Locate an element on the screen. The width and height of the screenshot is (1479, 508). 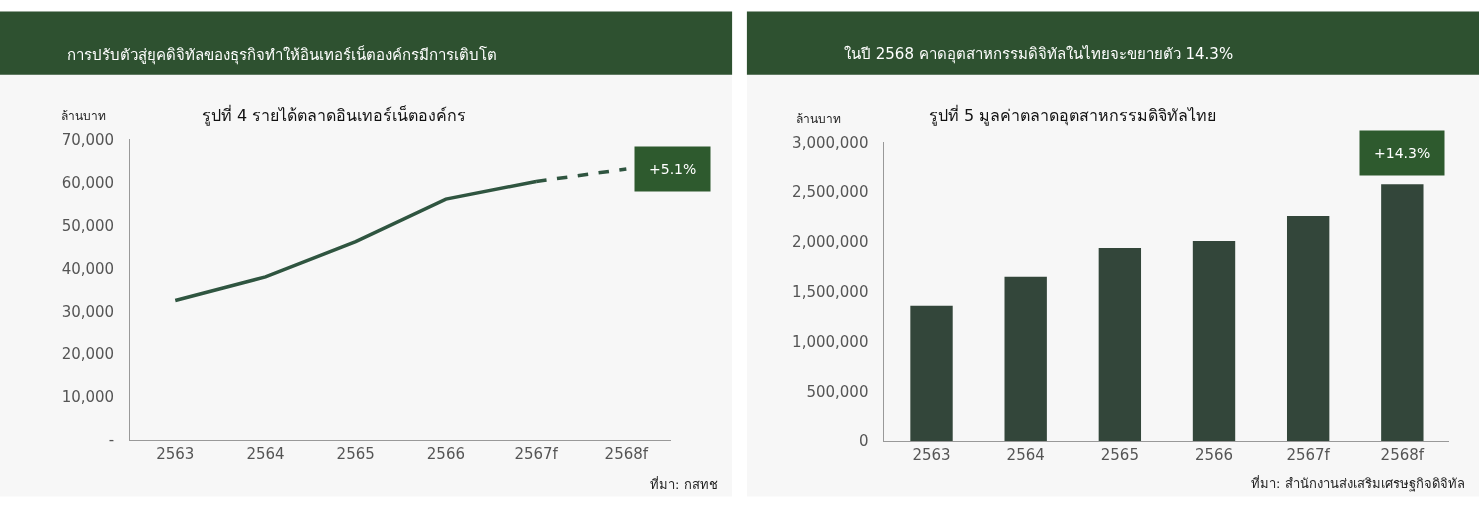
y-tick-label: 50,000 is located at coordinates (88, 225).